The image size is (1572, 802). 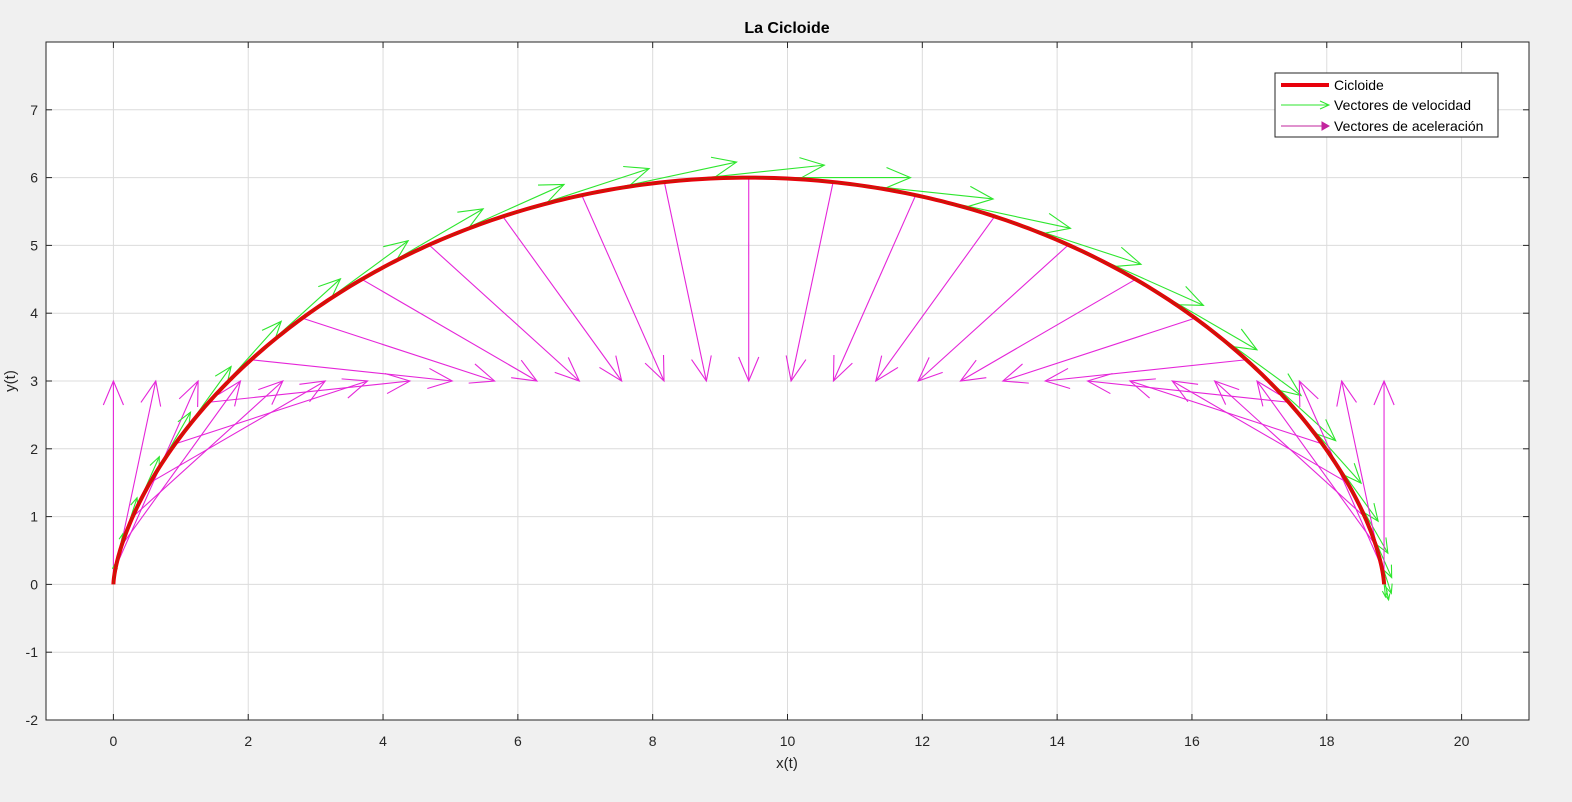 What do you see at coordinates (1408, 126) in the screenshot?
I see `legend-label-aceleracion: Vectores de aceleración` at bounding box center [1408, 126].